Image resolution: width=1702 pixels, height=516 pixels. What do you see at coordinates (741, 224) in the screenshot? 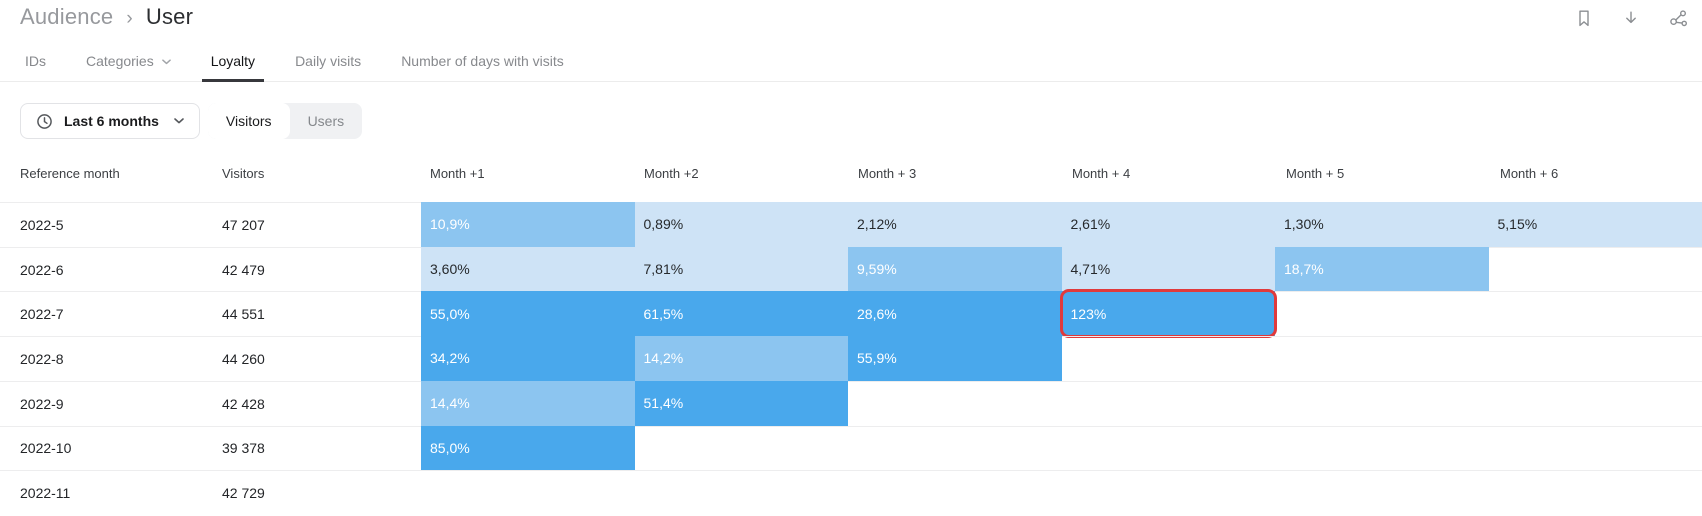
I see `cohort-cell: 0,89%` at bounding box center [741, 224].